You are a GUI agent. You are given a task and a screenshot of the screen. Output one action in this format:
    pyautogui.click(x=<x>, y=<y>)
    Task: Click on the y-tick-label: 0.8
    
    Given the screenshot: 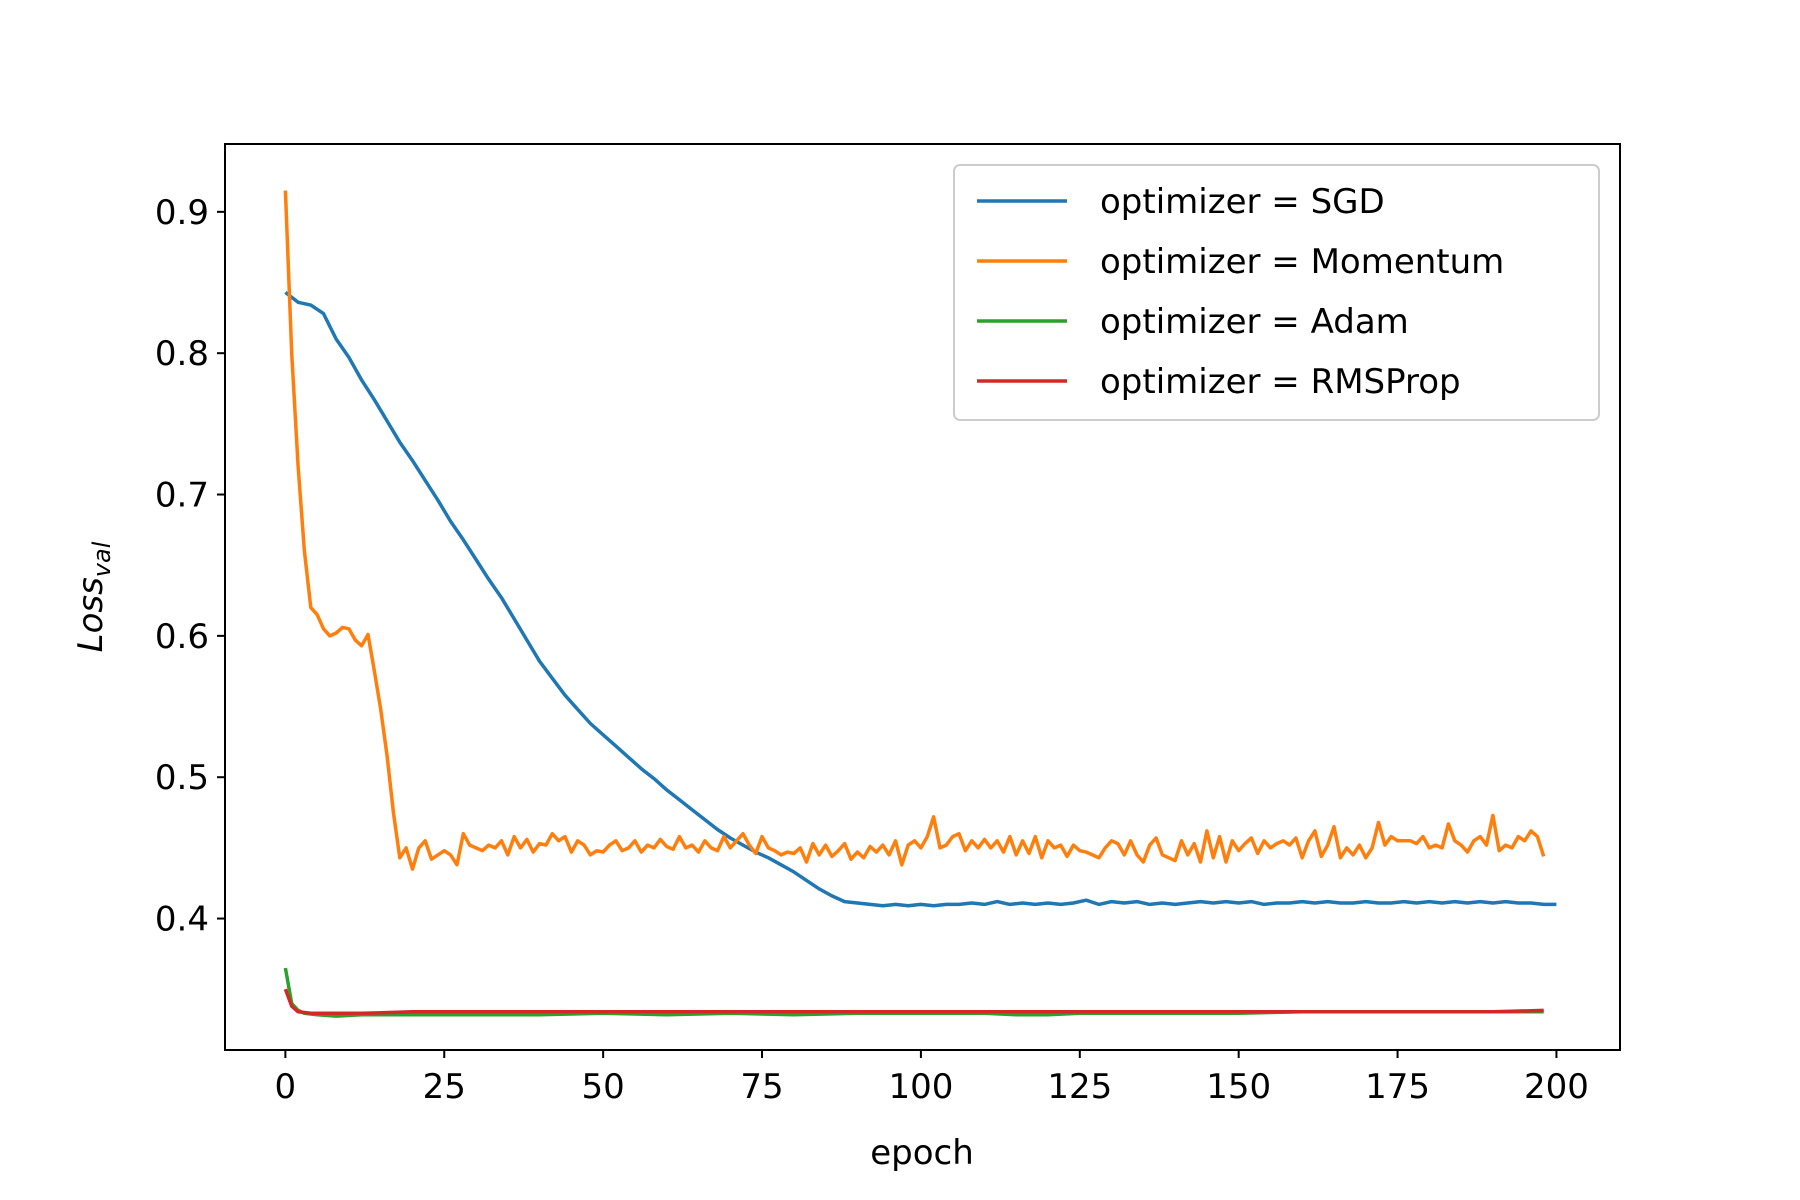 What is the action you would take?
    pyautogui.click(x=182, y=354)
    